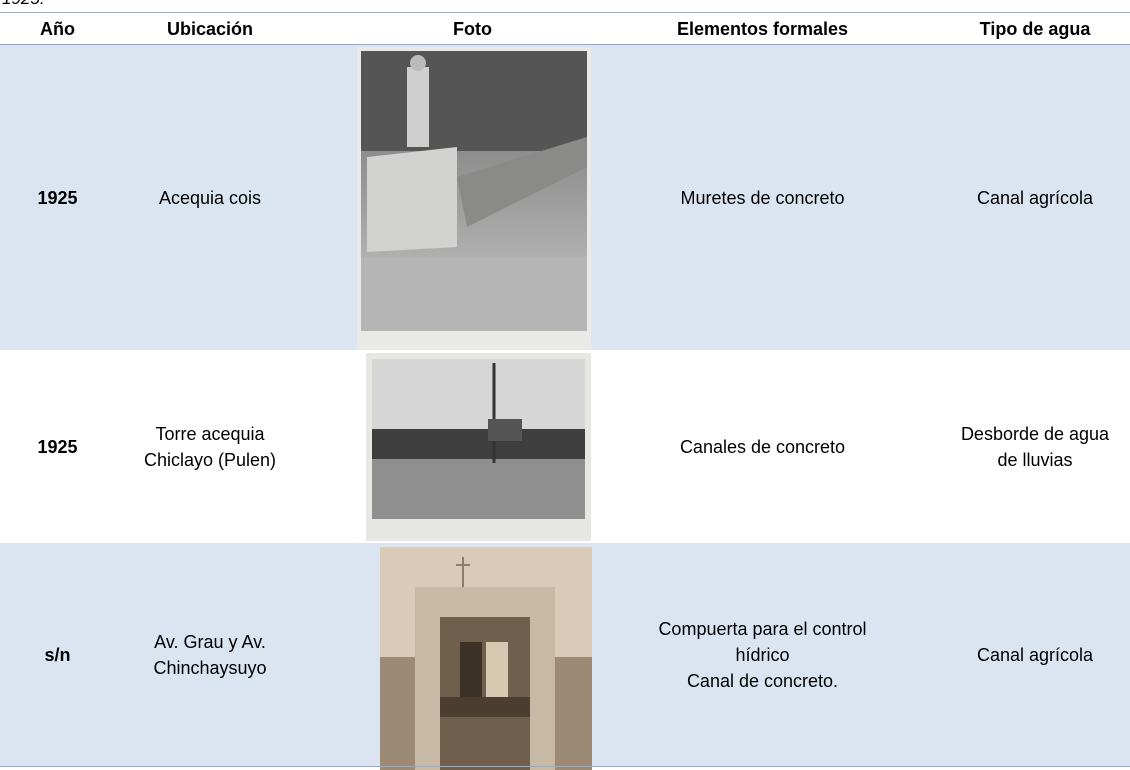  What do you see at coordinates (210, 446) in the screenshot?
I see `location-cell: Torre acequia Chiclayo (Pulen)` at bounding box center [210, 446].